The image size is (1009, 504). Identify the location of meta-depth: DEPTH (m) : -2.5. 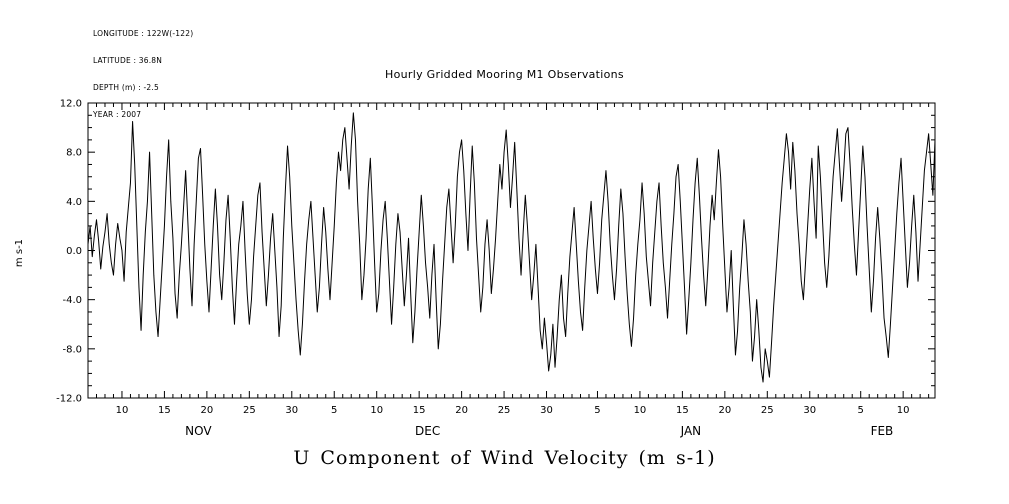
(126, 87).